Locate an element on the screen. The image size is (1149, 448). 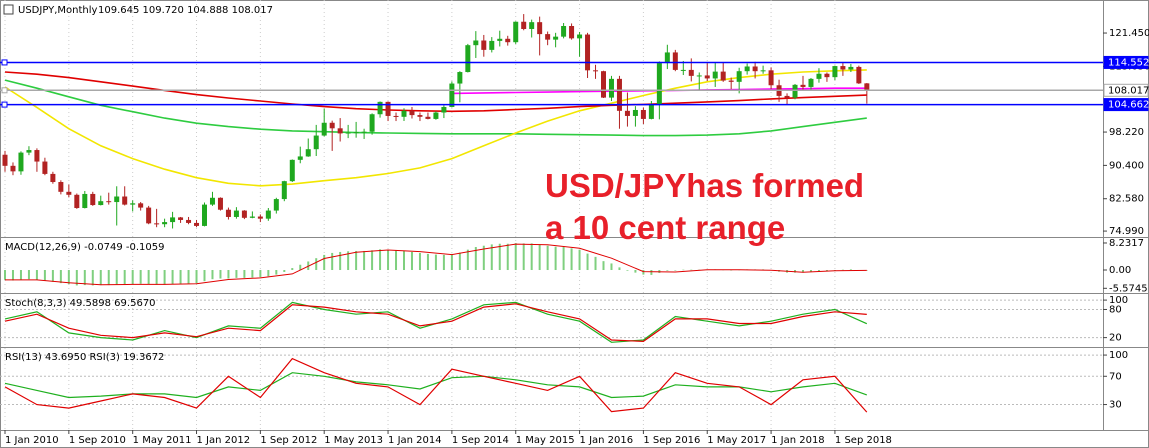
annotation: a 10 cent range is located at coordinates (665, 227).